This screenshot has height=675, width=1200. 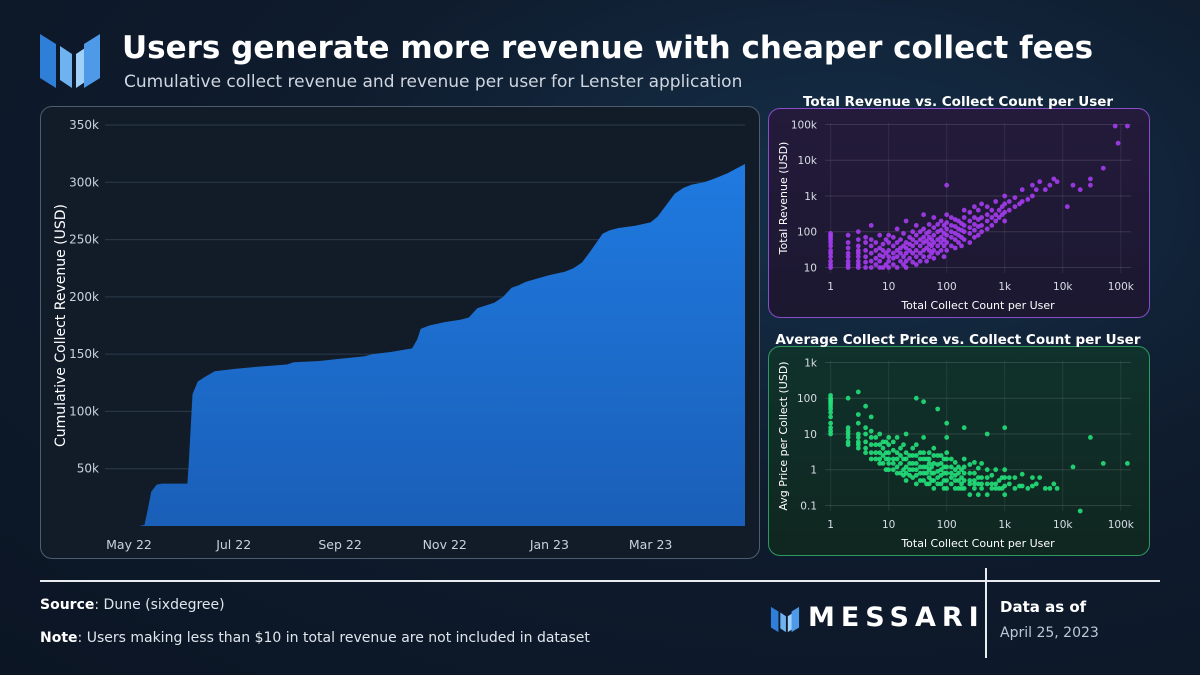 What do you see at coordinates (88, 469) in the screenshot?
I see `y-tick-label: 50k` at bounding box center [88, 469].